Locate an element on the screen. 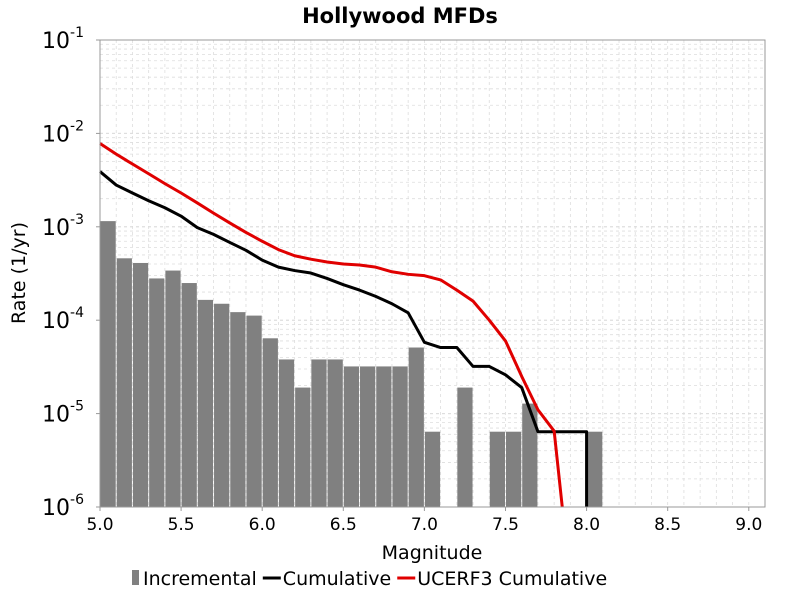  x-tick-label: 5.5 is located at coordinates (181, 525).